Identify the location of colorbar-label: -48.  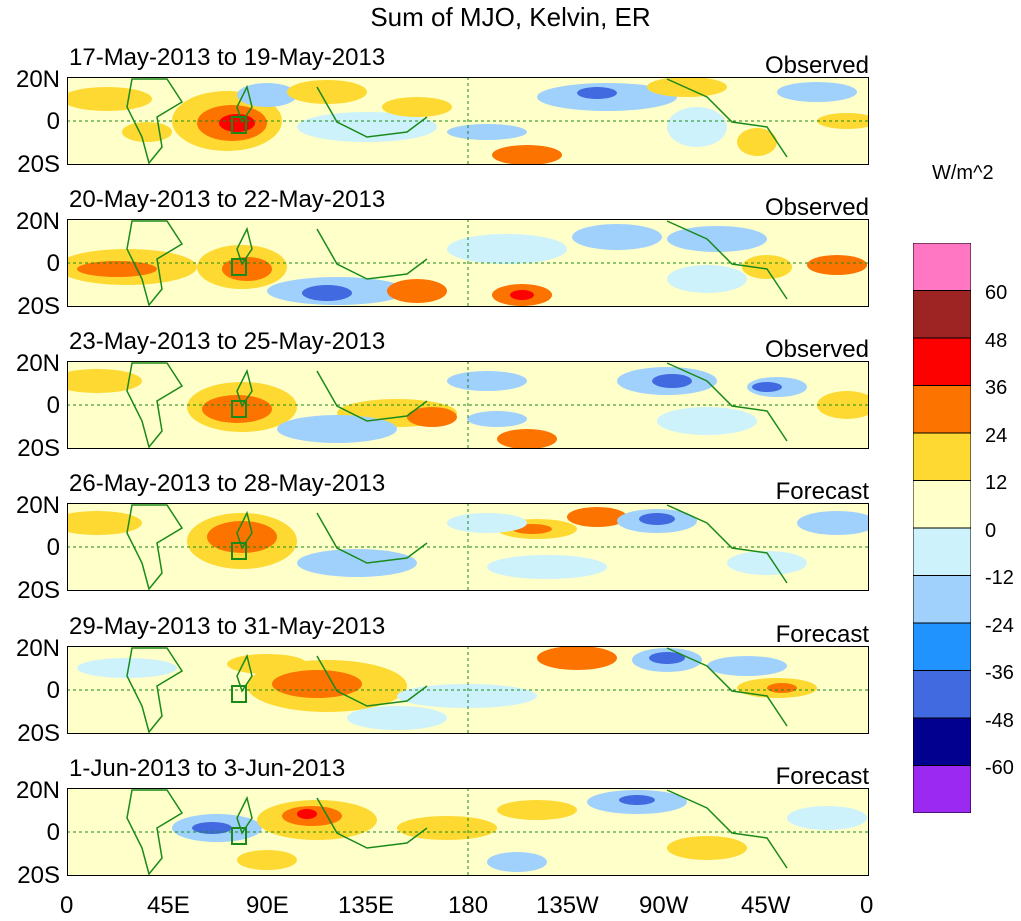
(999, 721).